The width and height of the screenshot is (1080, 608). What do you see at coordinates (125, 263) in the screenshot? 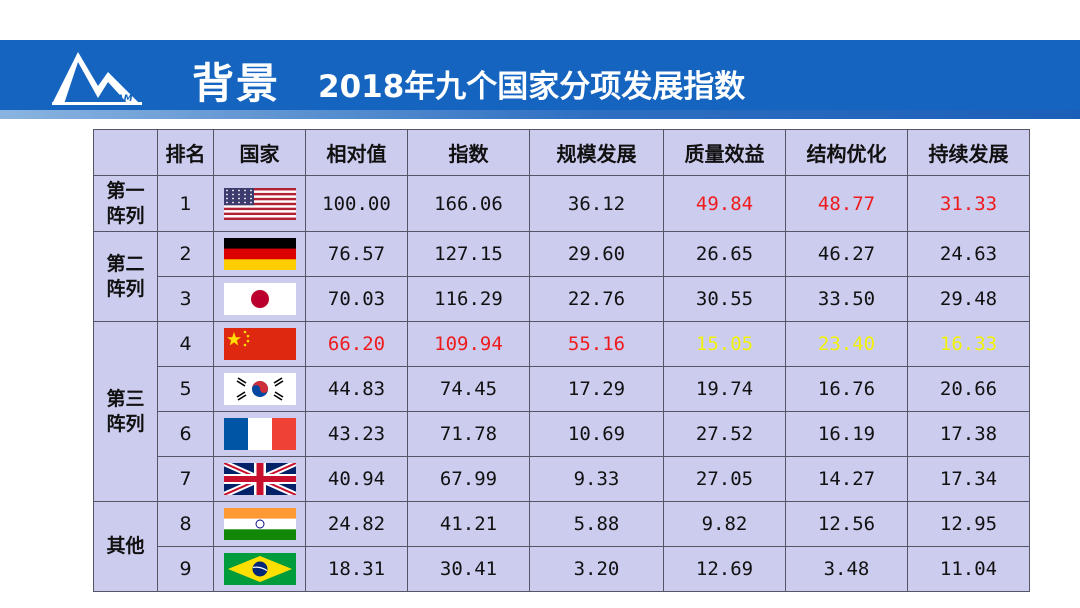
I see `tier-label-line: 第二` at bounding box center [125, 263].